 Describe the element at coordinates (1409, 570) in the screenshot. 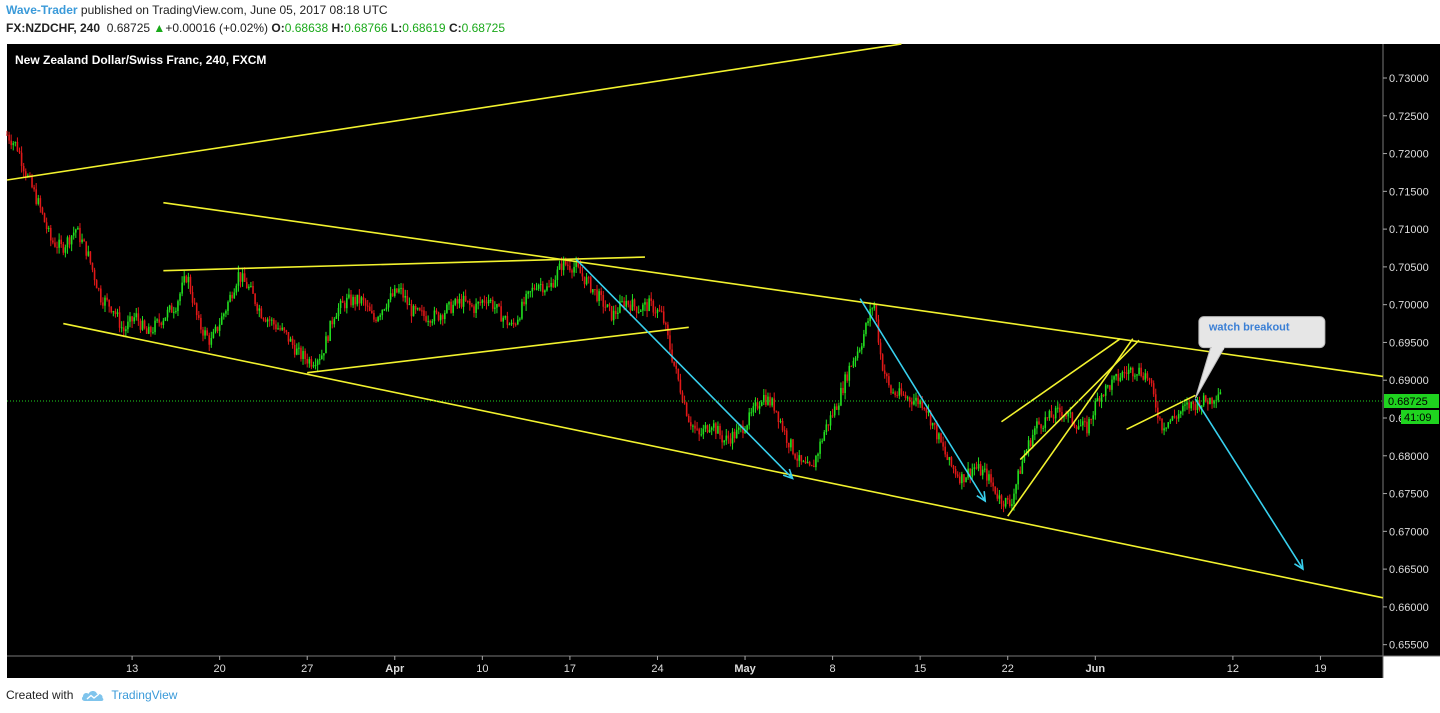

I see `price-tick-label: 0.66500` at that location.